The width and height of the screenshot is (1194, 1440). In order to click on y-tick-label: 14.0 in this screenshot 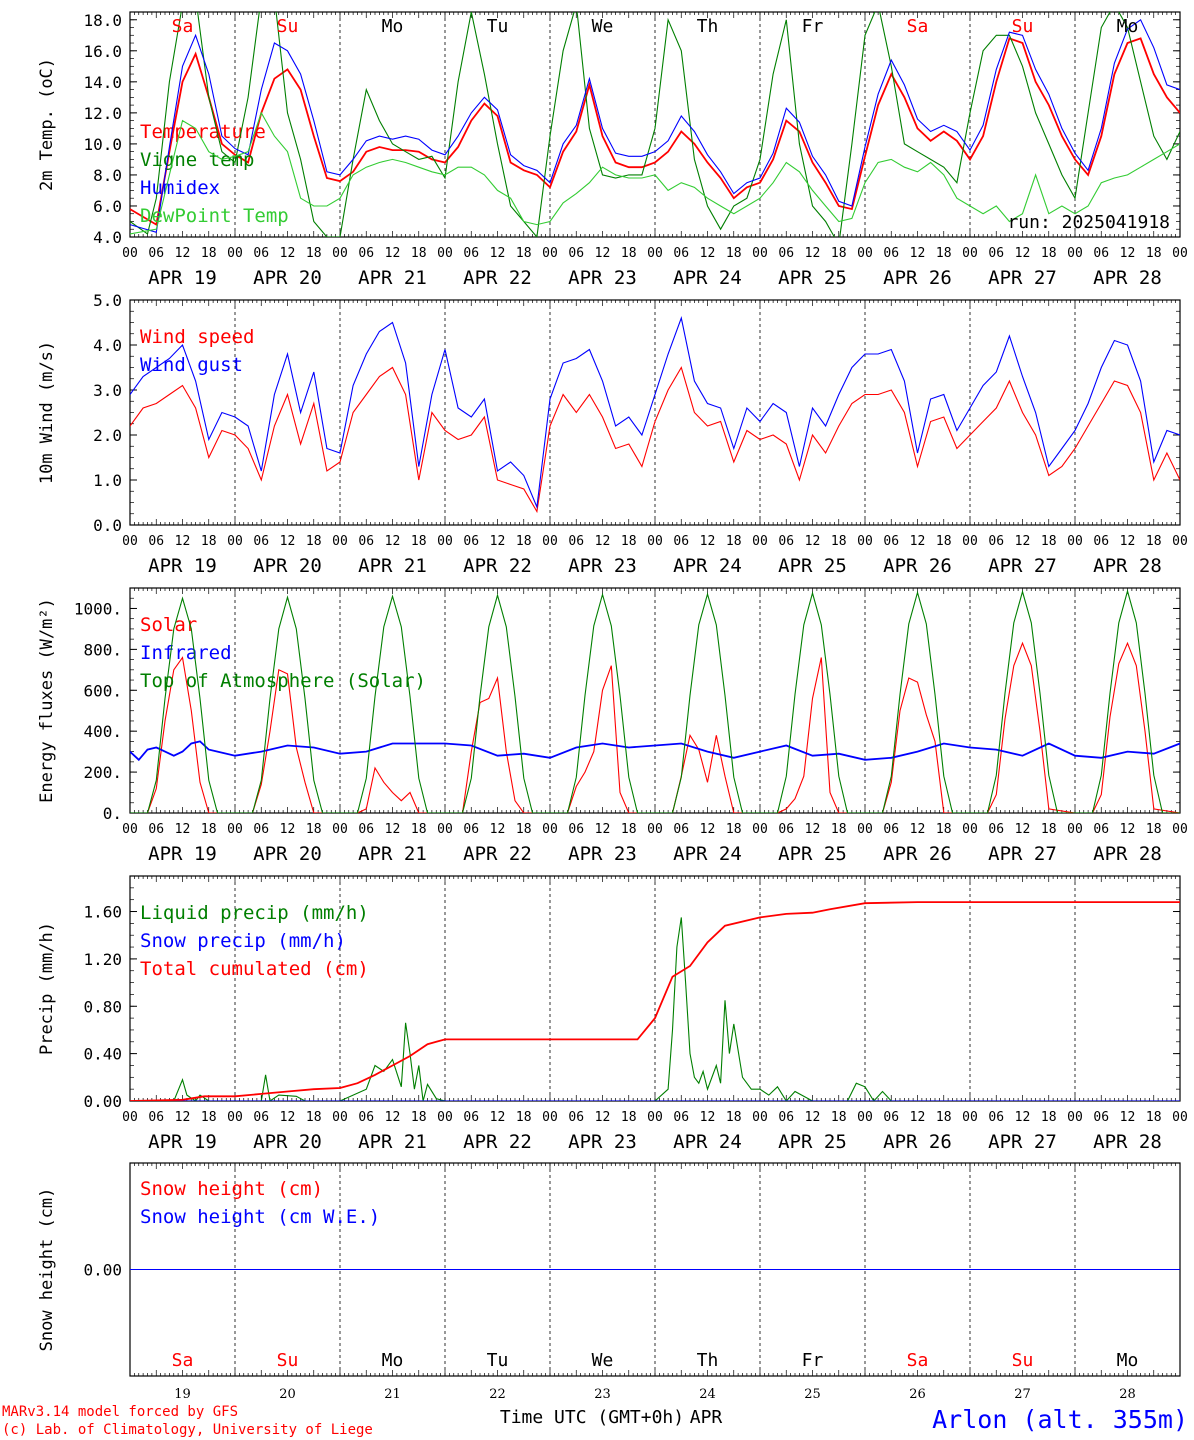, I will do `click(102, 82)`.